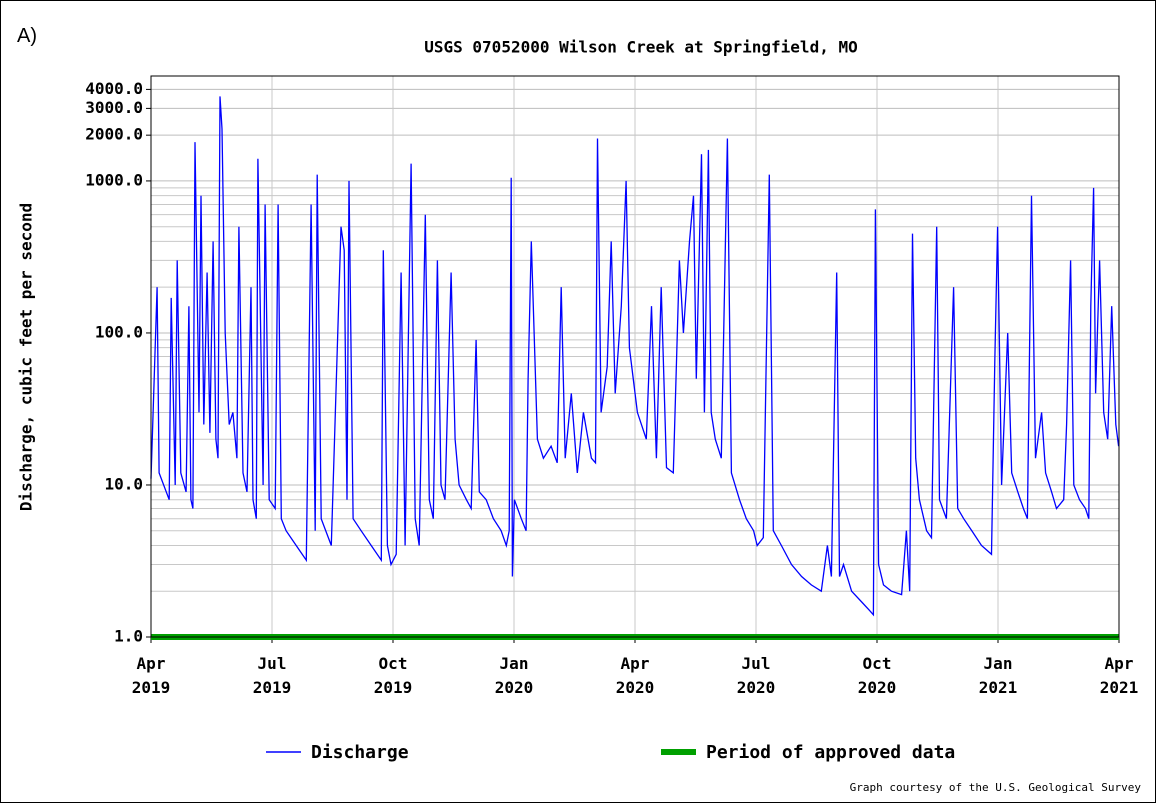 Image resolution: width=1156 pixels, height=803 pixels. Describe the element at coordinates (272, 675) in the screenshot. I see `x-tick-label: Jul 2019` at that location.